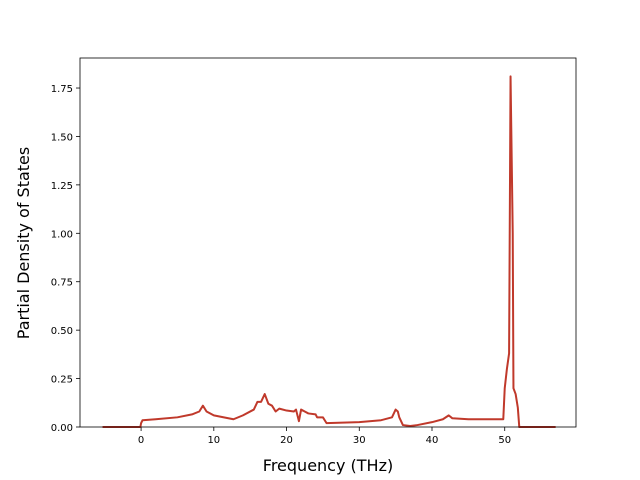  Describe the element at coordinates (62, 137) in the screenshot. I see `y-tick-label: 1.50` at that location.